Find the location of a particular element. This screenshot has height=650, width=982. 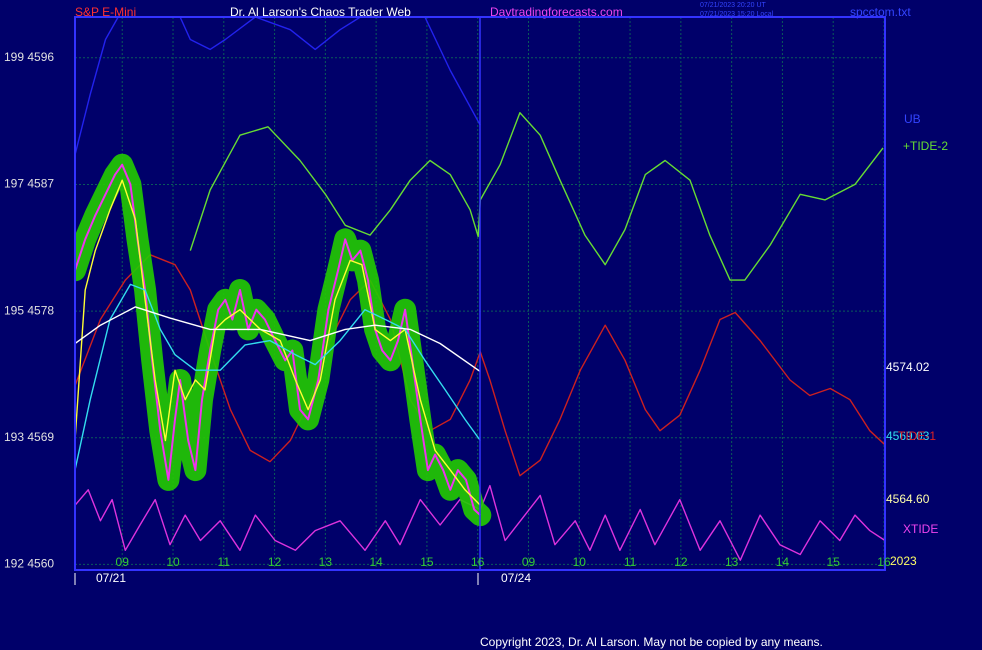

y-tick-label: 199 4596 is located at coordinates (29, 57).